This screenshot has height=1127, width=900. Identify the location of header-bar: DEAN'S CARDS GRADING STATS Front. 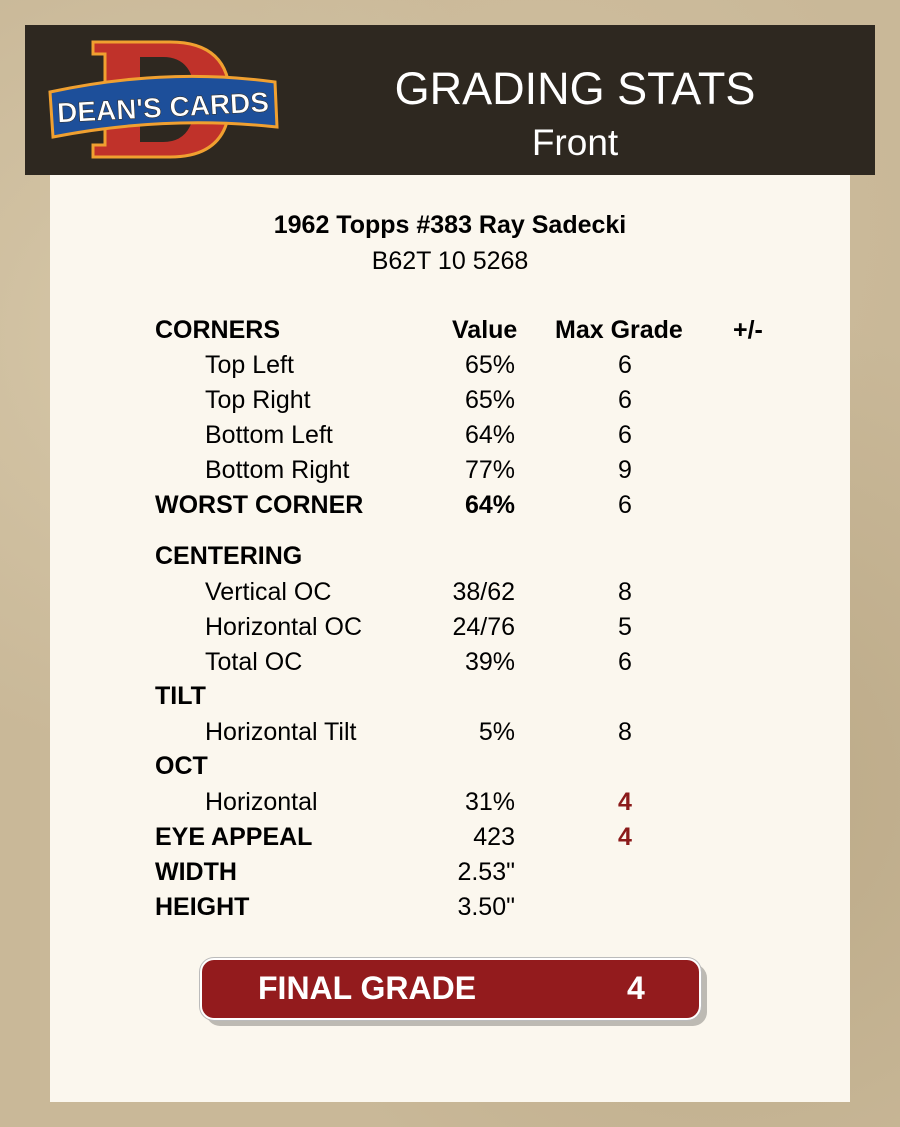
(450, 100).